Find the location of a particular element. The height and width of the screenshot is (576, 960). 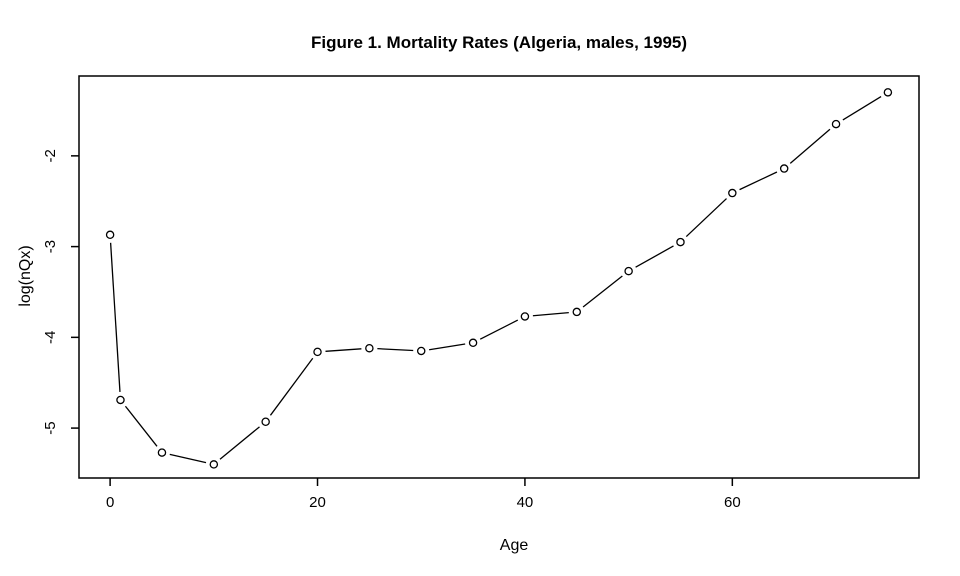

x-axis-tick-label: 0 is located at coordinates (110, 502).